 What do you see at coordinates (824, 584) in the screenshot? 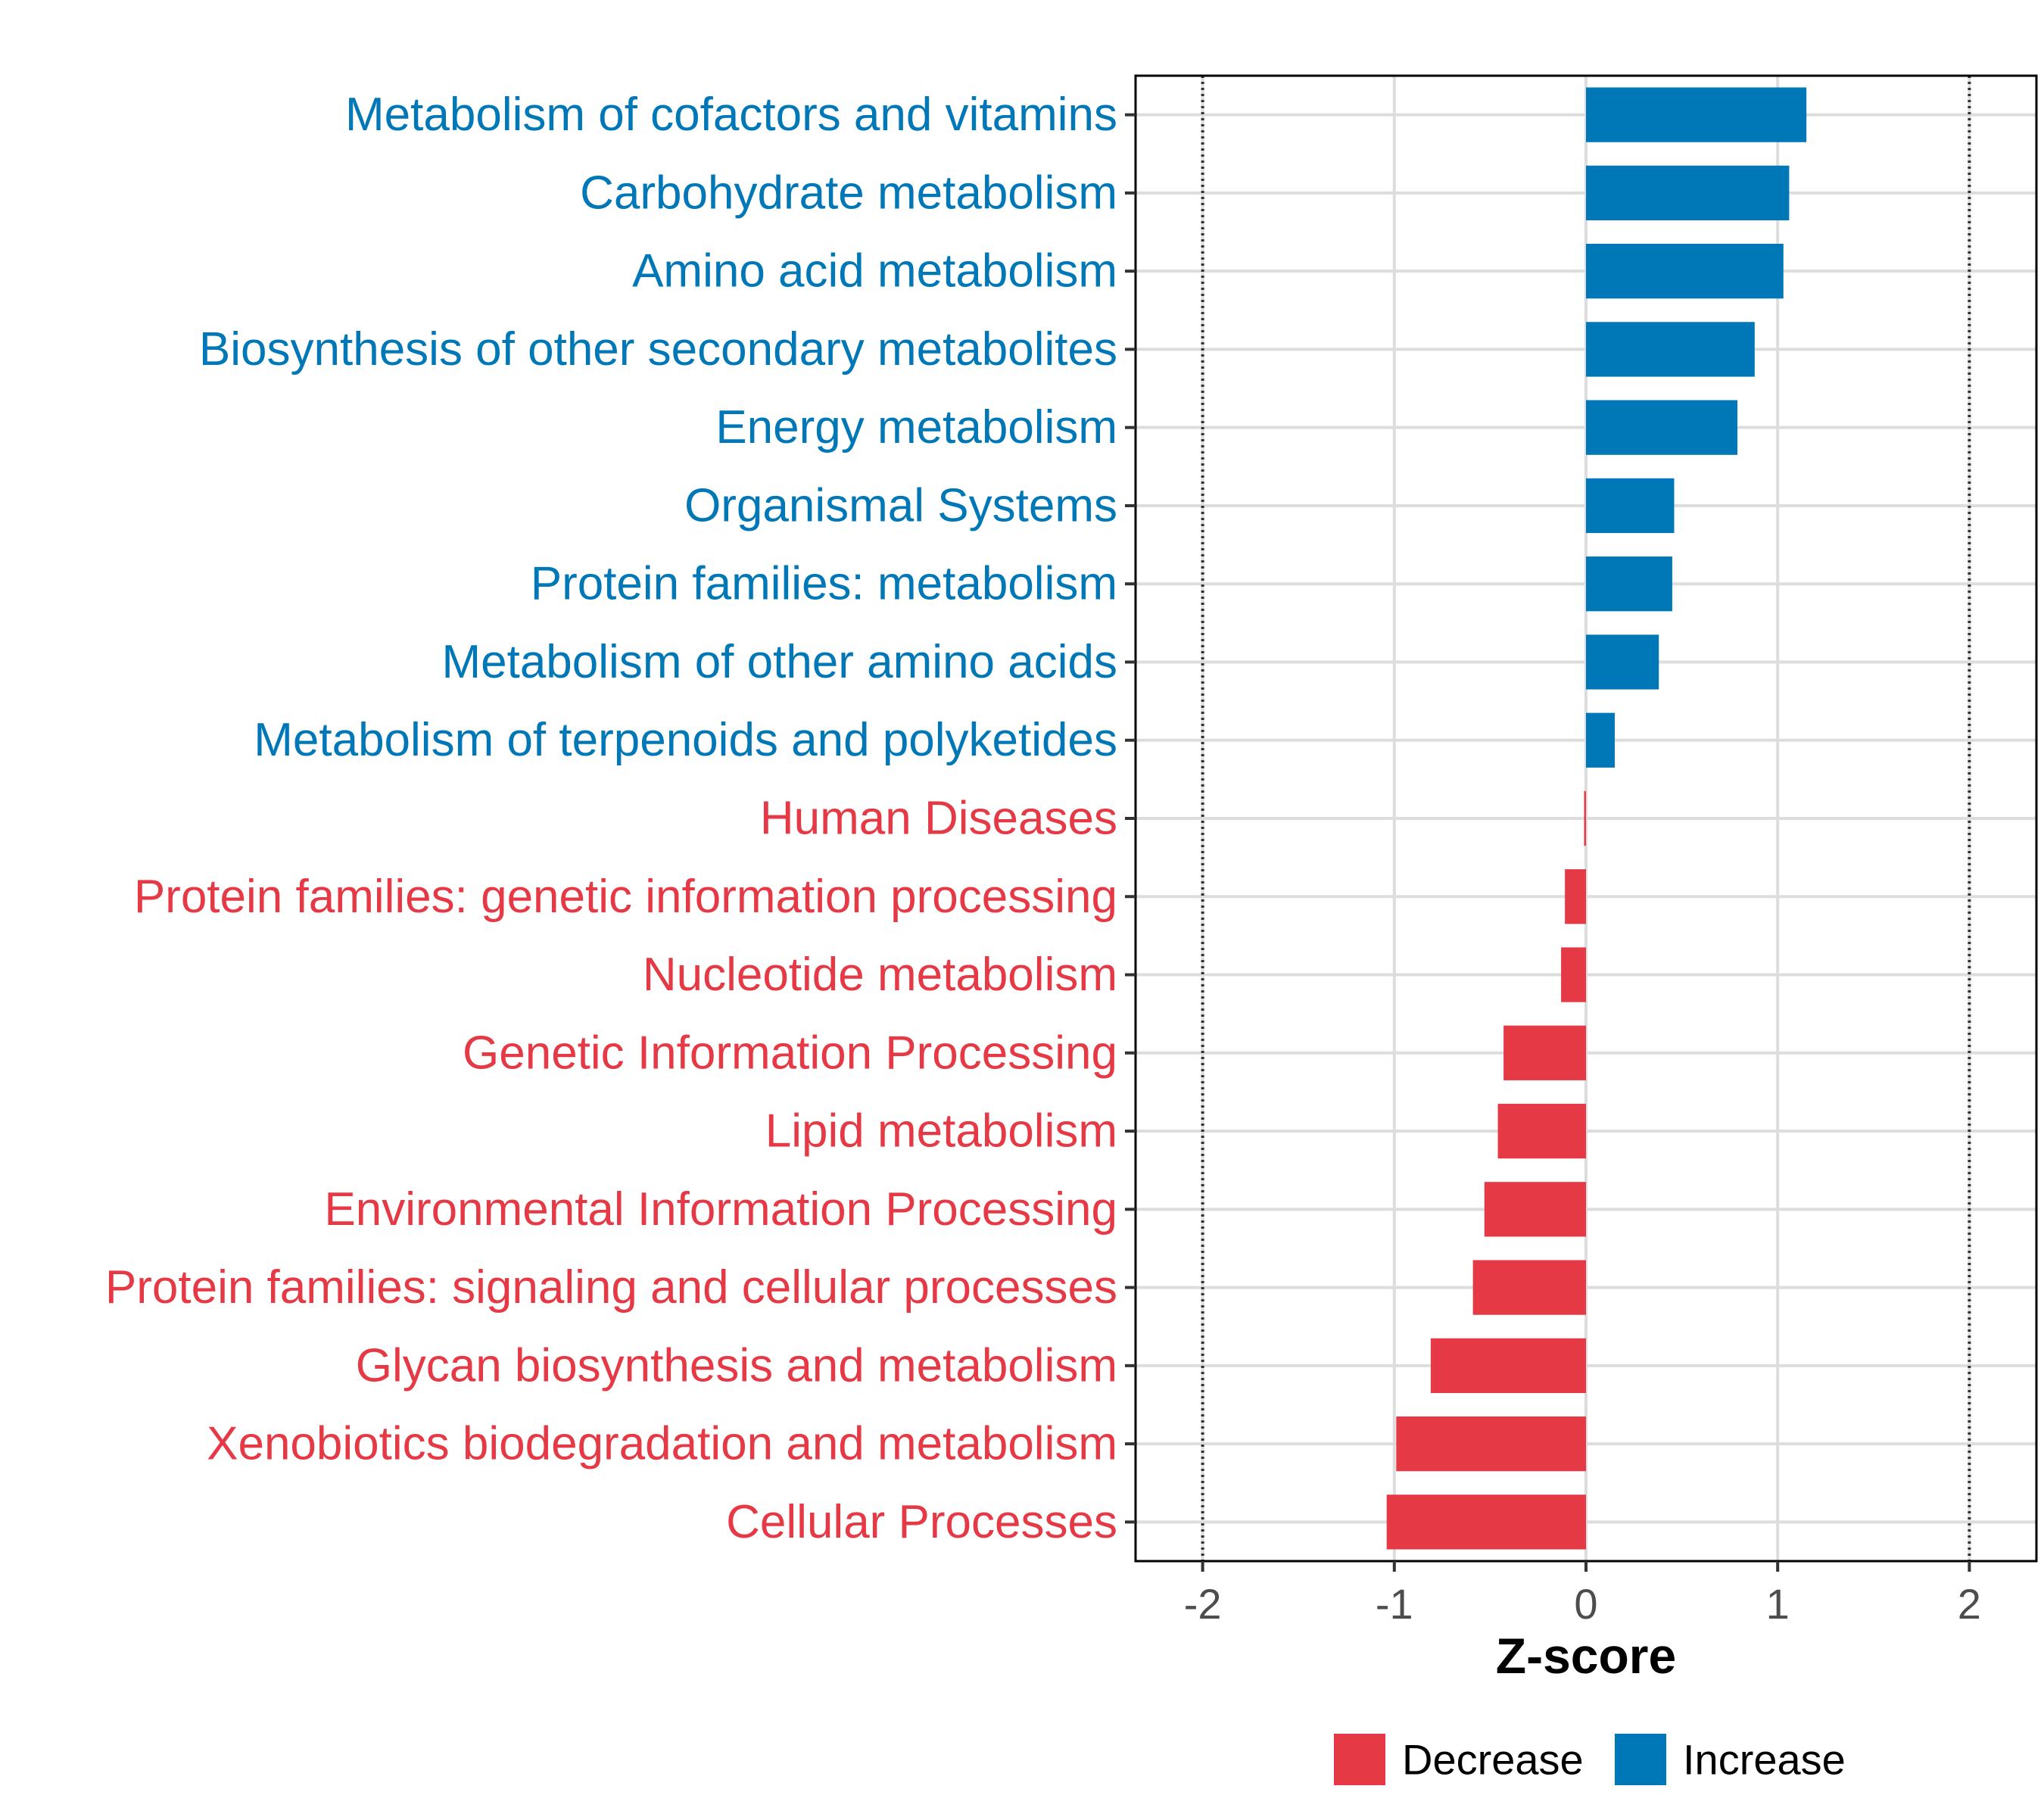
I see `category-label: Protein families: metabolism` at bounding box center [824, 584].